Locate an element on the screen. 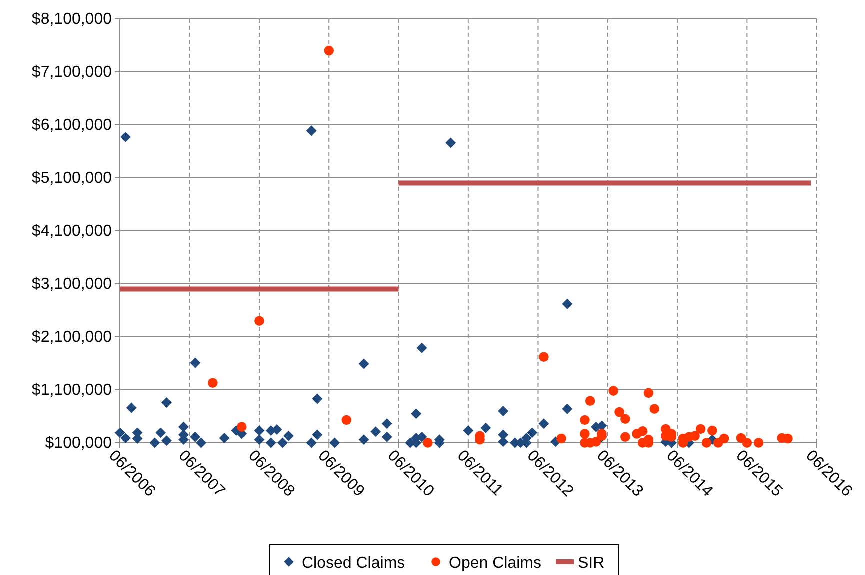 The image size is (865, 575). legend-label: Closed Claims is located at coordinates (354, 563).